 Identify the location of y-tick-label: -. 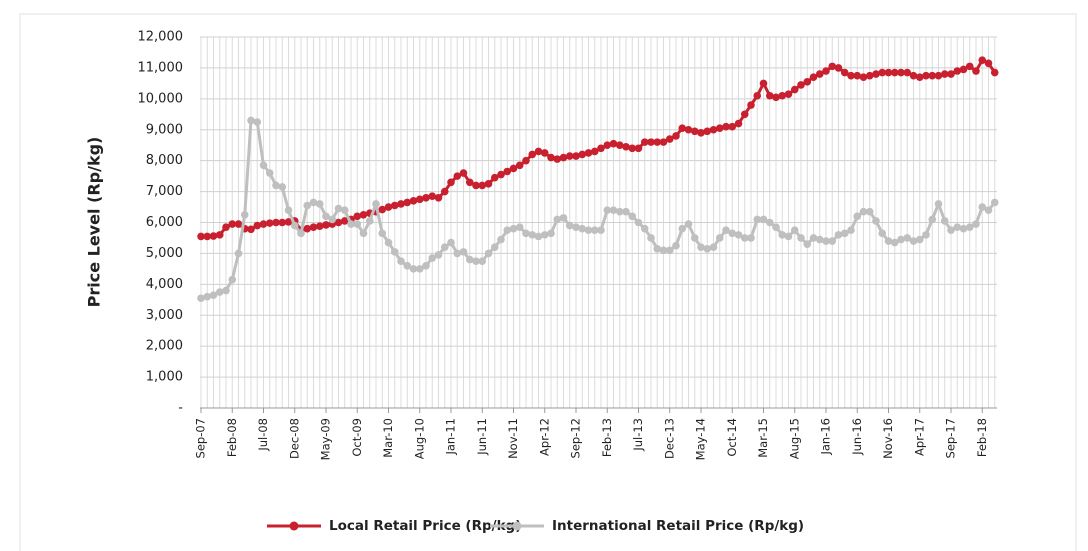
(180, 408).